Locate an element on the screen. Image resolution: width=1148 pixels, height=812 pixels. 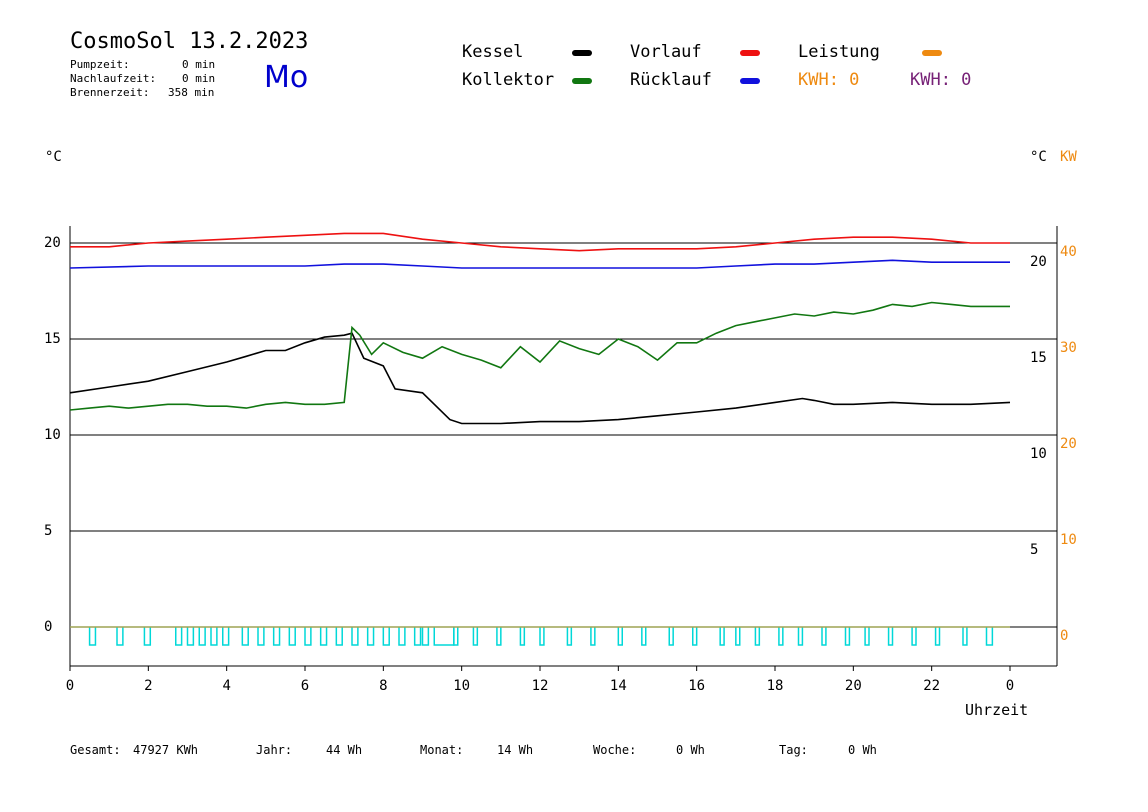
x-tick-6: 12 is located at coordinates (540, 686).